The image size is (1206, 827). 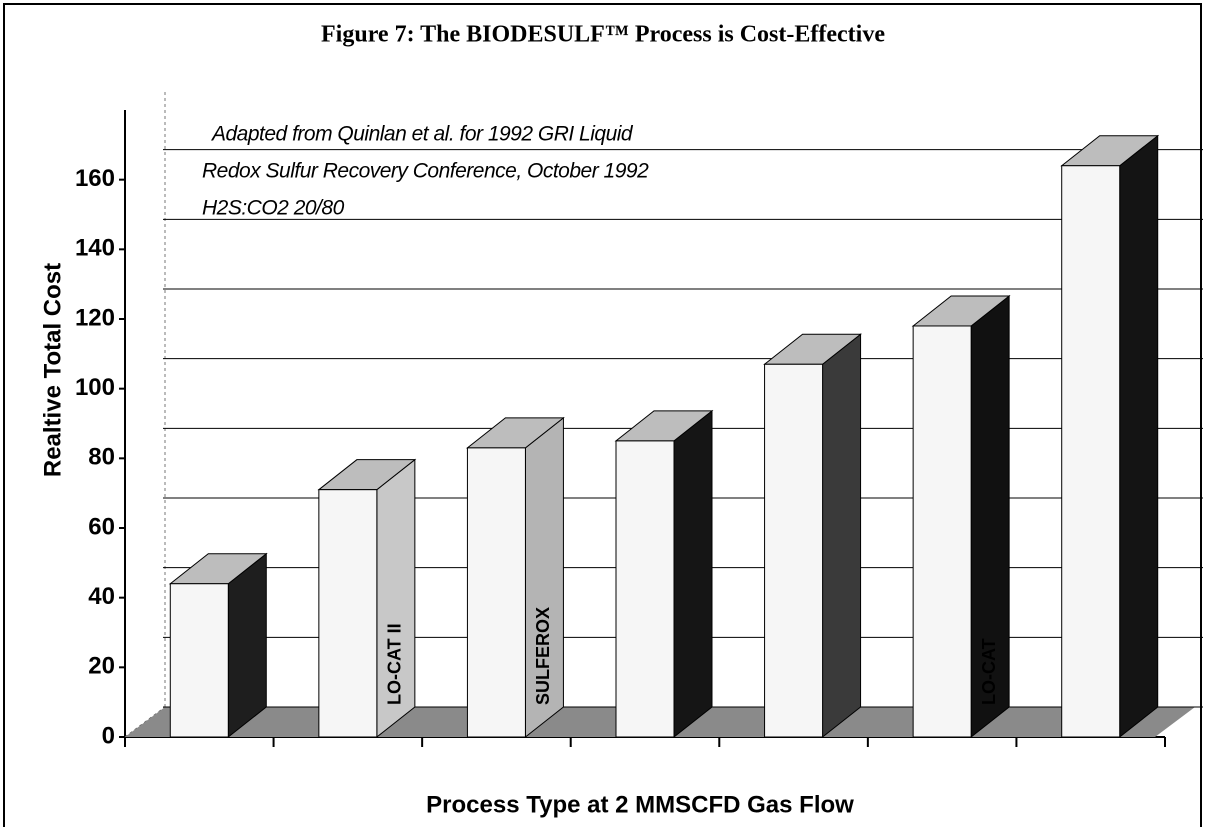 What do you see at coordinates (95, 387) in the screenshot?
I see `y-tick-label: 100` at bounding box center [95, 387].